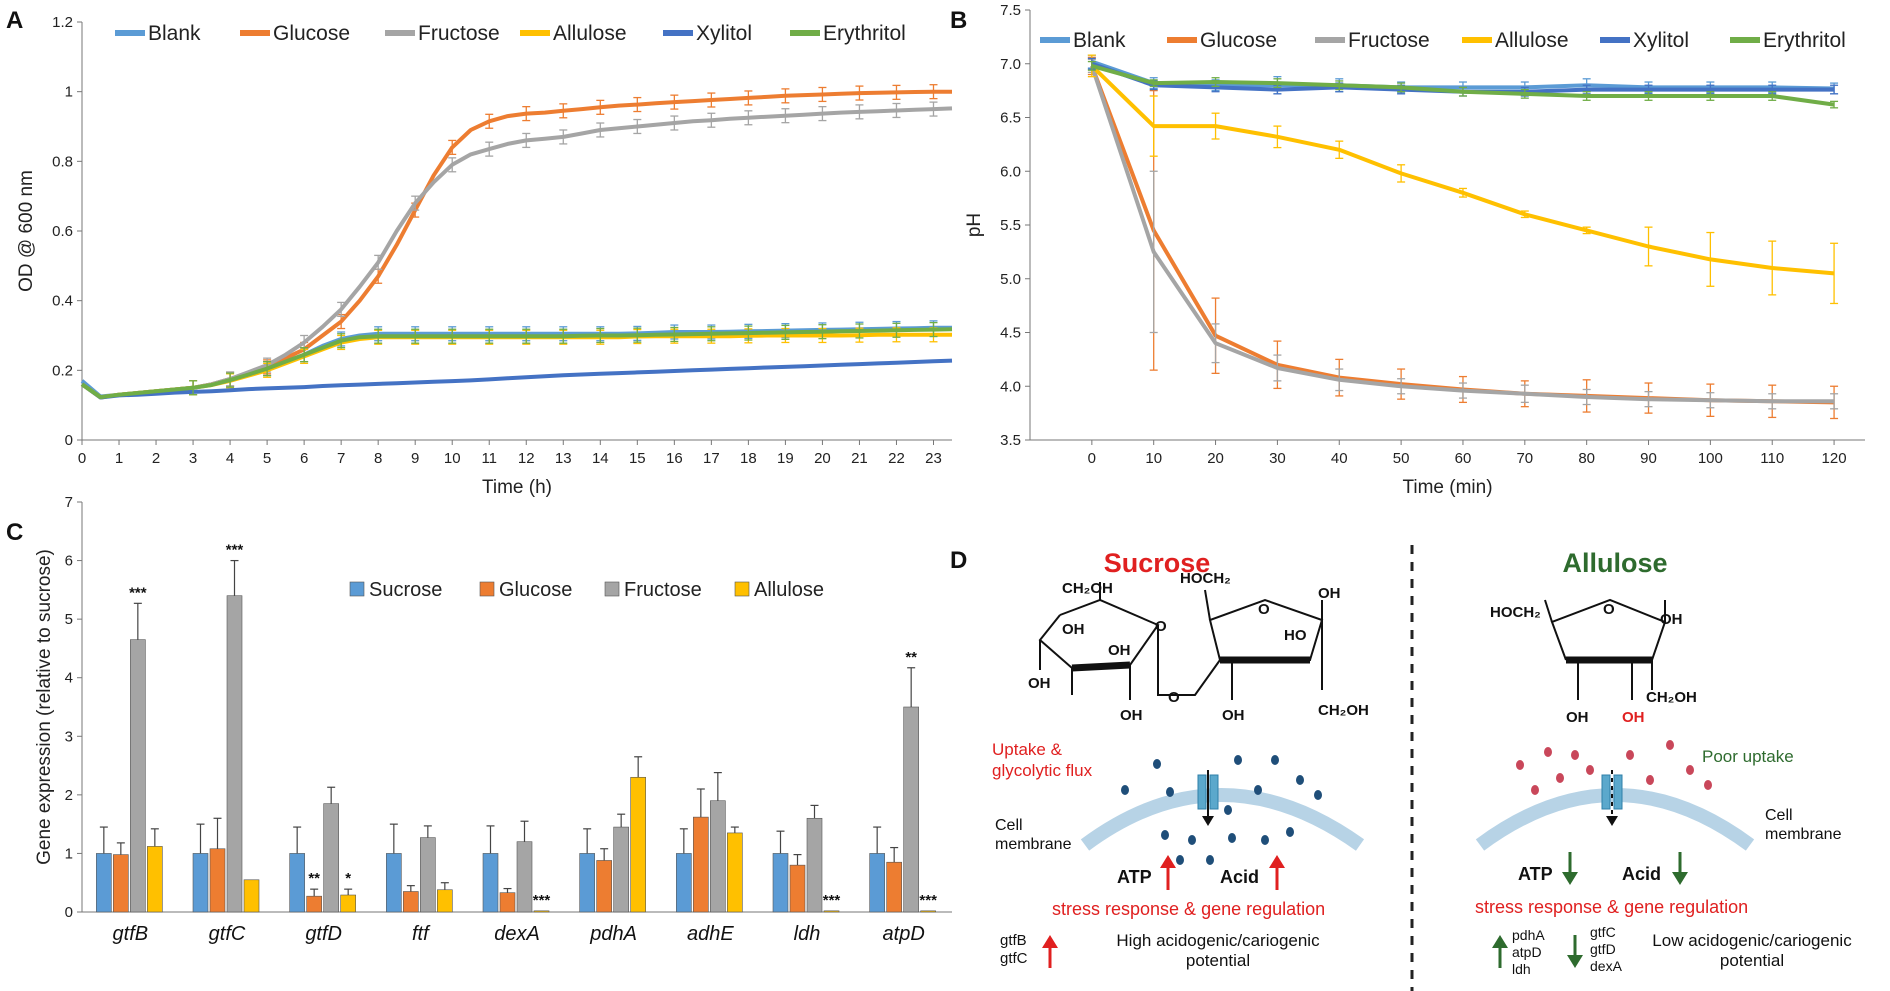 This screenshot has height=991, width=1890. Describe the element at coordinates (1295, 635) in the screenshot. I see `sucrose-ho: HO` at that location.